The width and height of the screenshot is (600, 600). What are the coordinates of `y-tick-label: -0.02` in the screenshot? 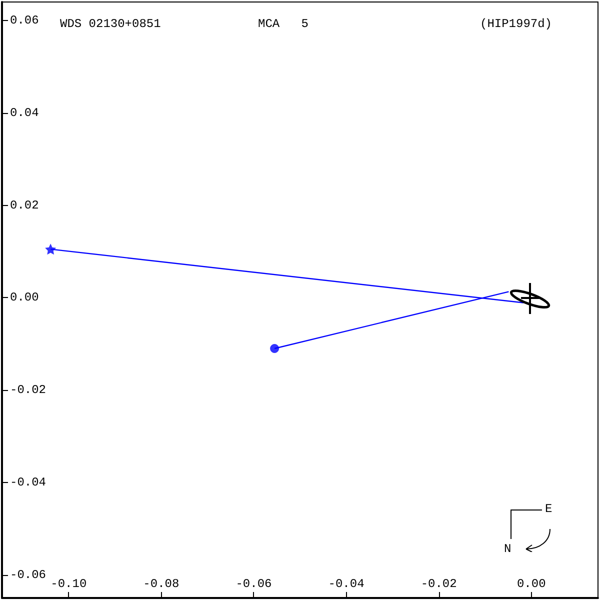 It's located at (28, 390).